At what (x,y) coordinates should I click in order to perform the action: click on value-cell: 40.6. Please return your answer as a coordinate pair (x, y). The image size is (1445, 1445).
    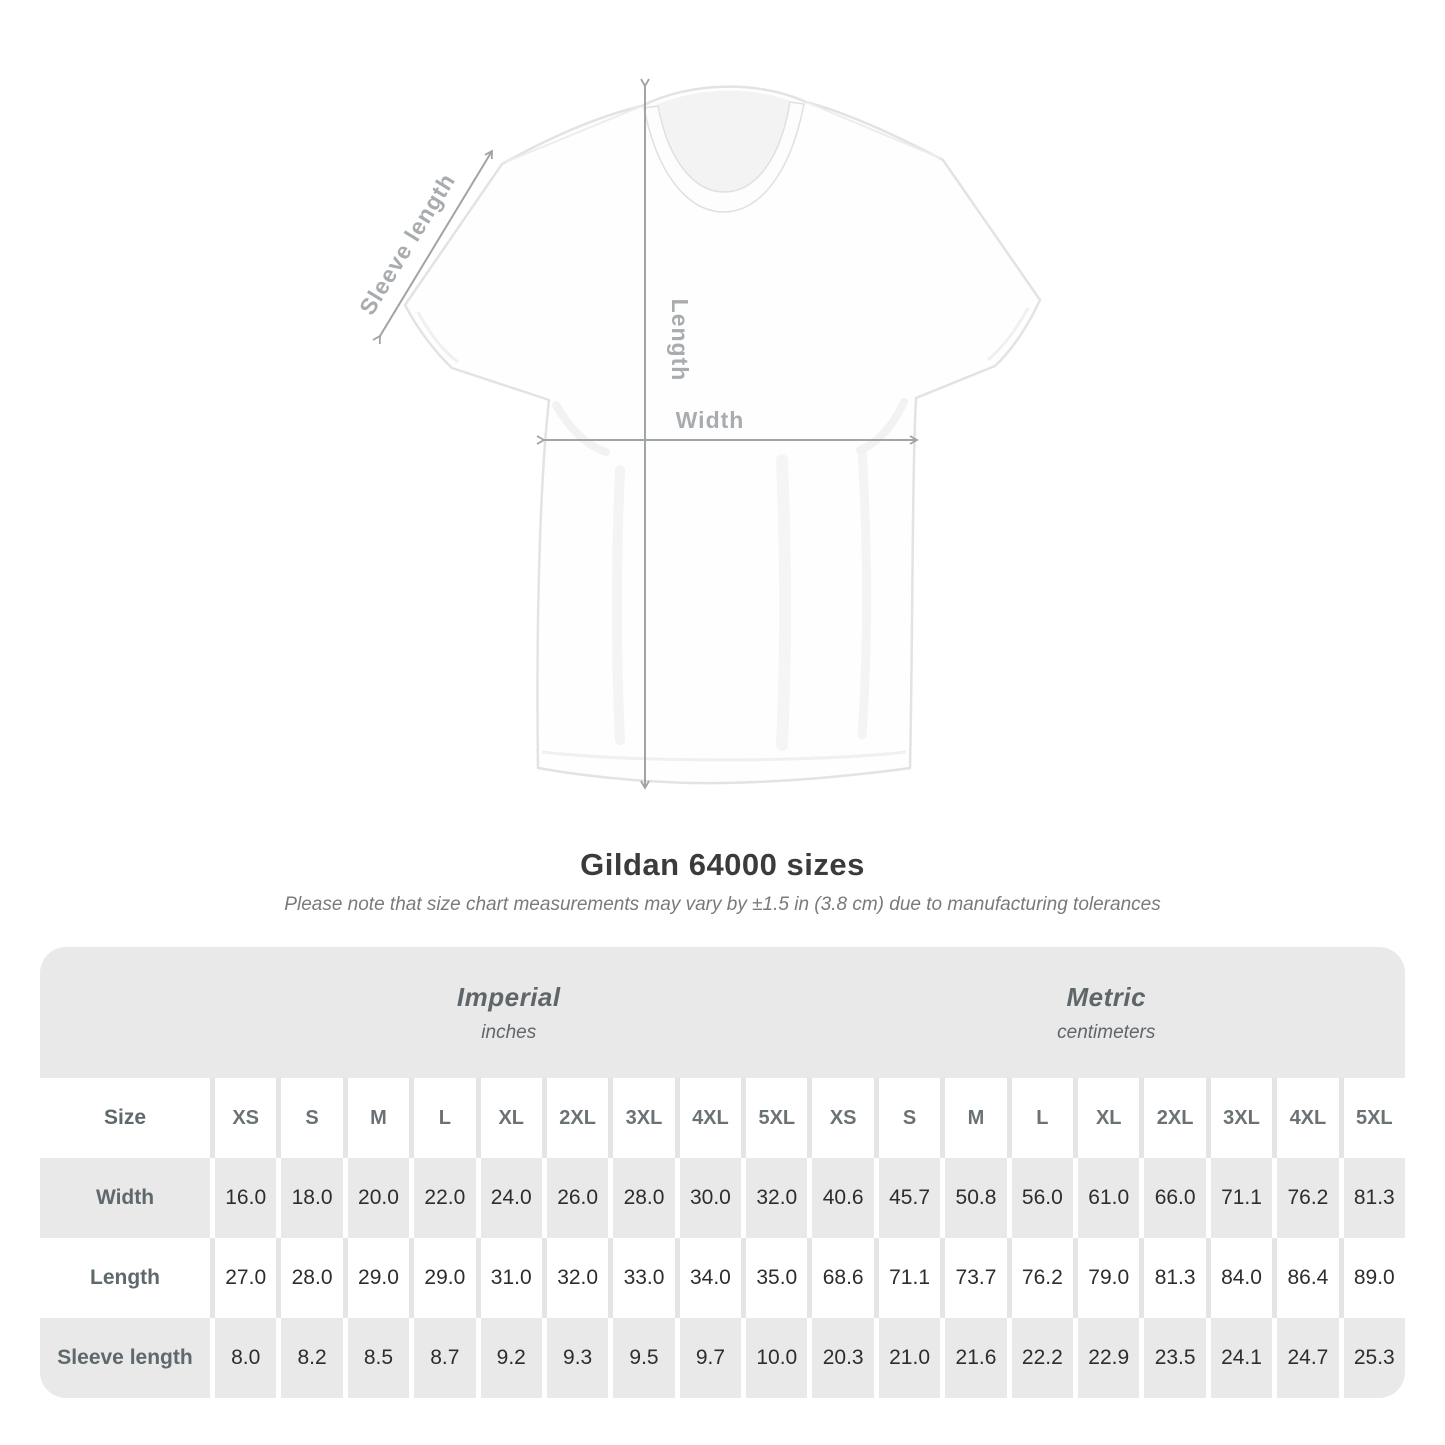
    Looking at the image, I should click on (840, 1198).